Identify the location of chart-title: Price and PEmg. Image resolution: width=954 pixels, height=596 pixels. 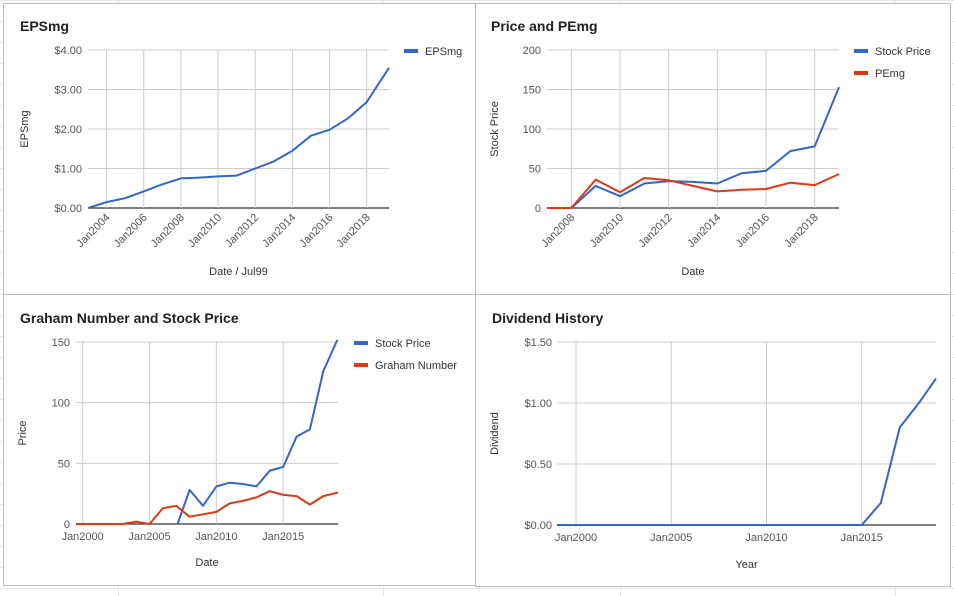
(544, 26).